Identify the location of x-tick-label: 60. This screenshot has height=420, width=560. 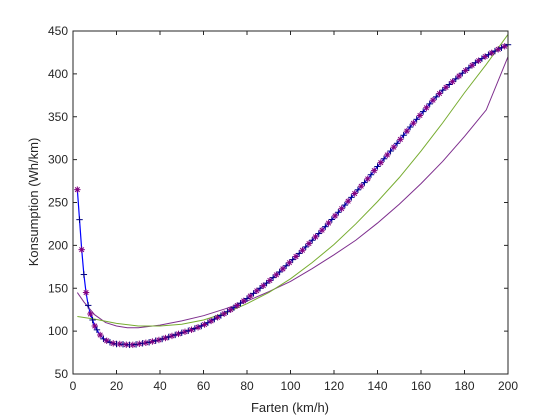
(204, 386).